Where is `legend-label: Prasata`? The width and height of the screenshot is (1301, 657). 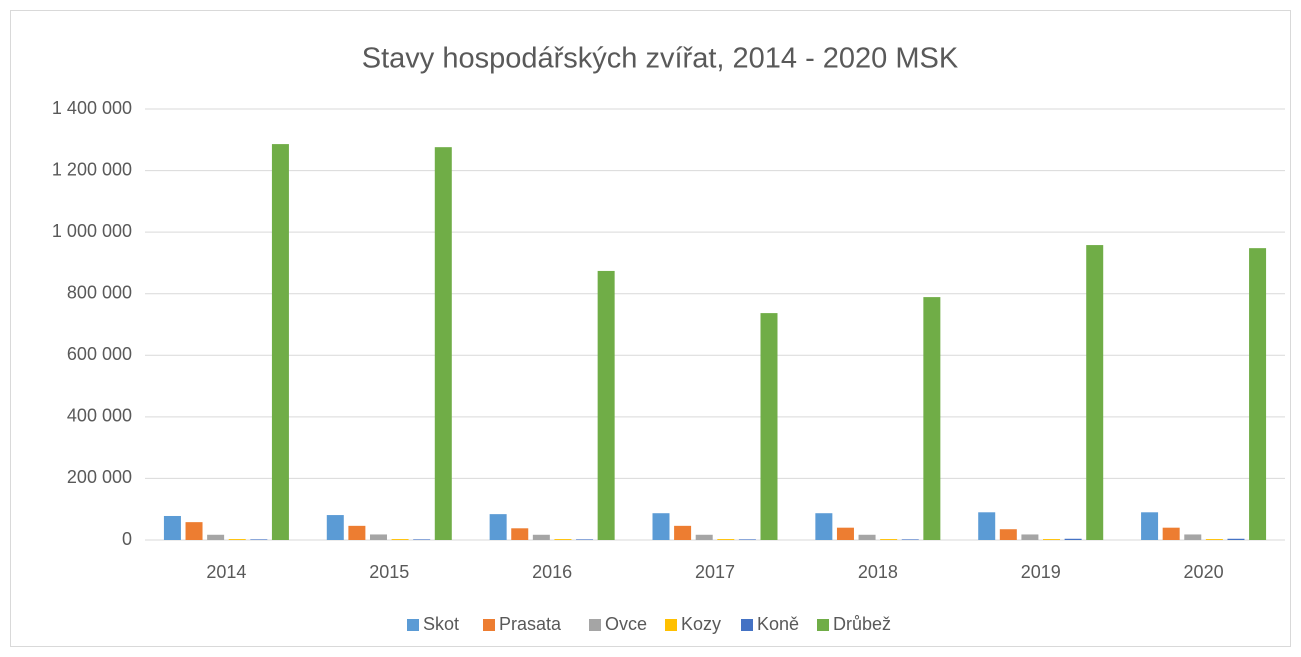
legend-label: Prasata is located at coordinates (530, 624).